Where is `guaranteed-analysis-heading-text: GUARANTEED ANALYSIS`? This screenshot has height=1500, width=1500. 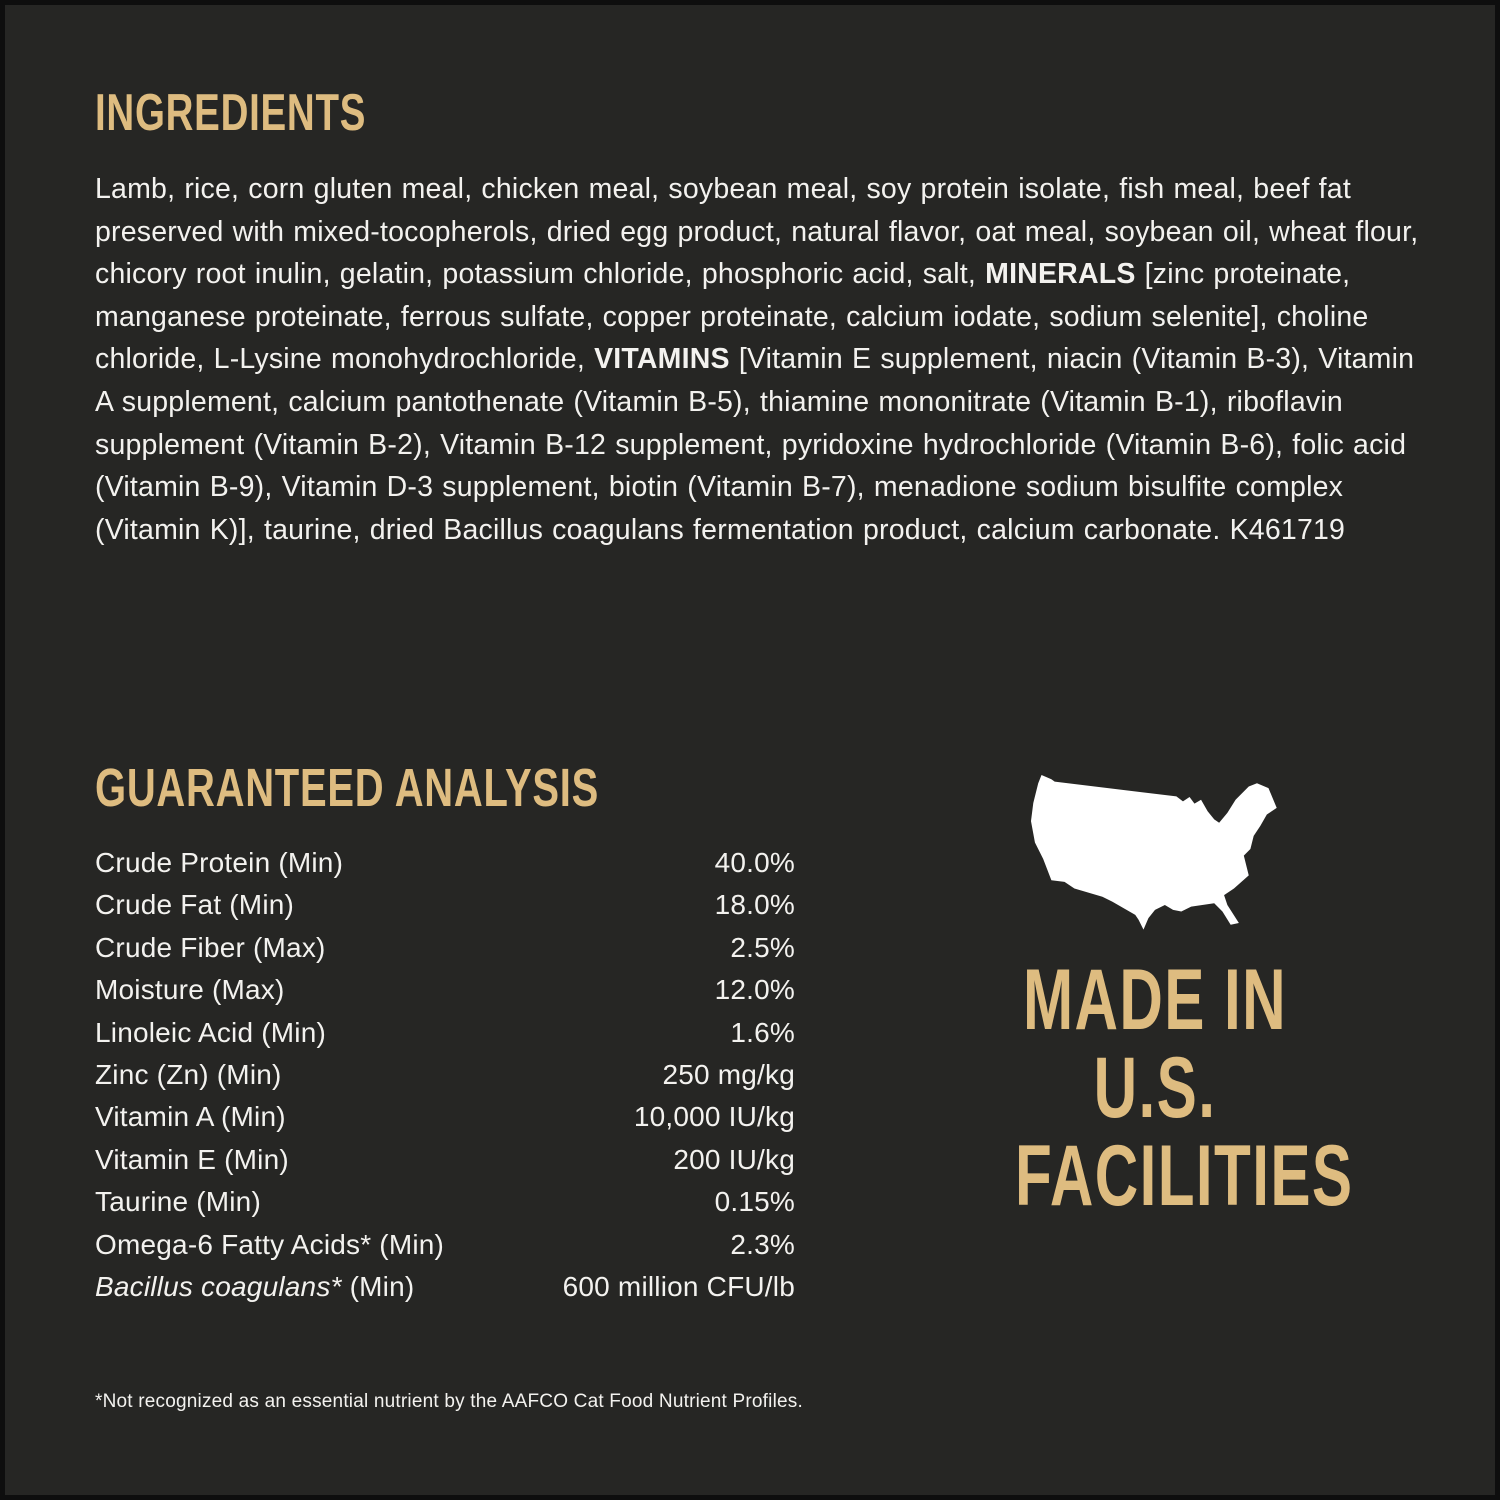 guaranteed-analysis-heading-text: GUARANTEED ANALYSIS is located at coordinates (347, 788).